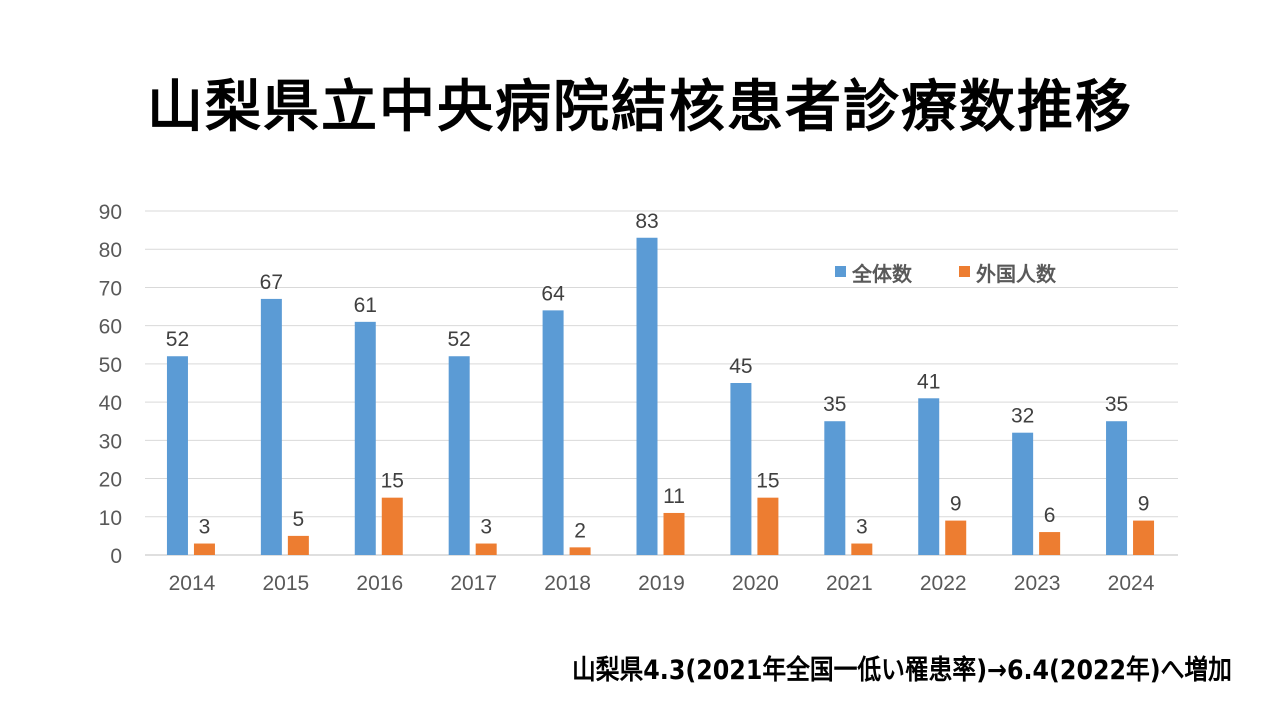  What do you see at coordinates (116, 556) in the screenshot?
I see `y-tick-label: 0` at bounding box center [116, 556].